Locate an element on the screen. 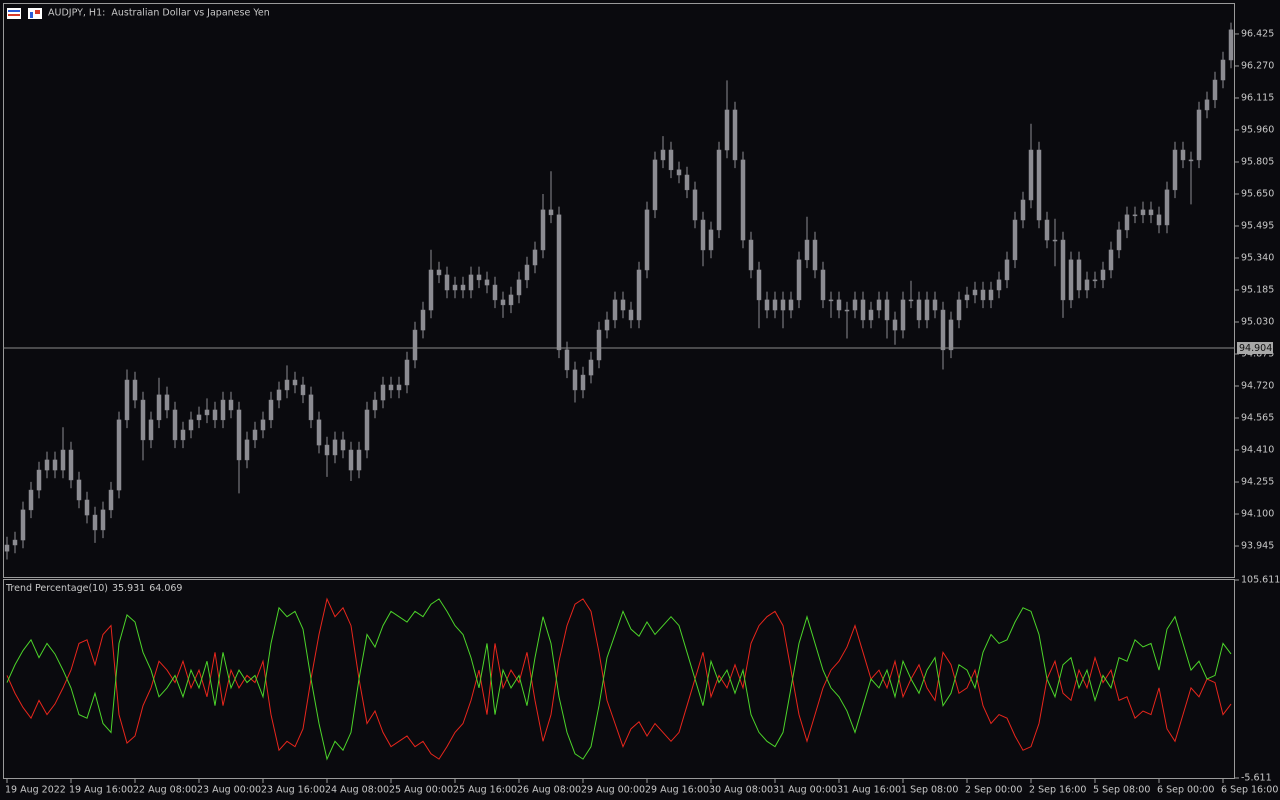 This screenshot has height=800, width=1280. y-tick-label: 94.565 is located at coordinates (1257, 418).